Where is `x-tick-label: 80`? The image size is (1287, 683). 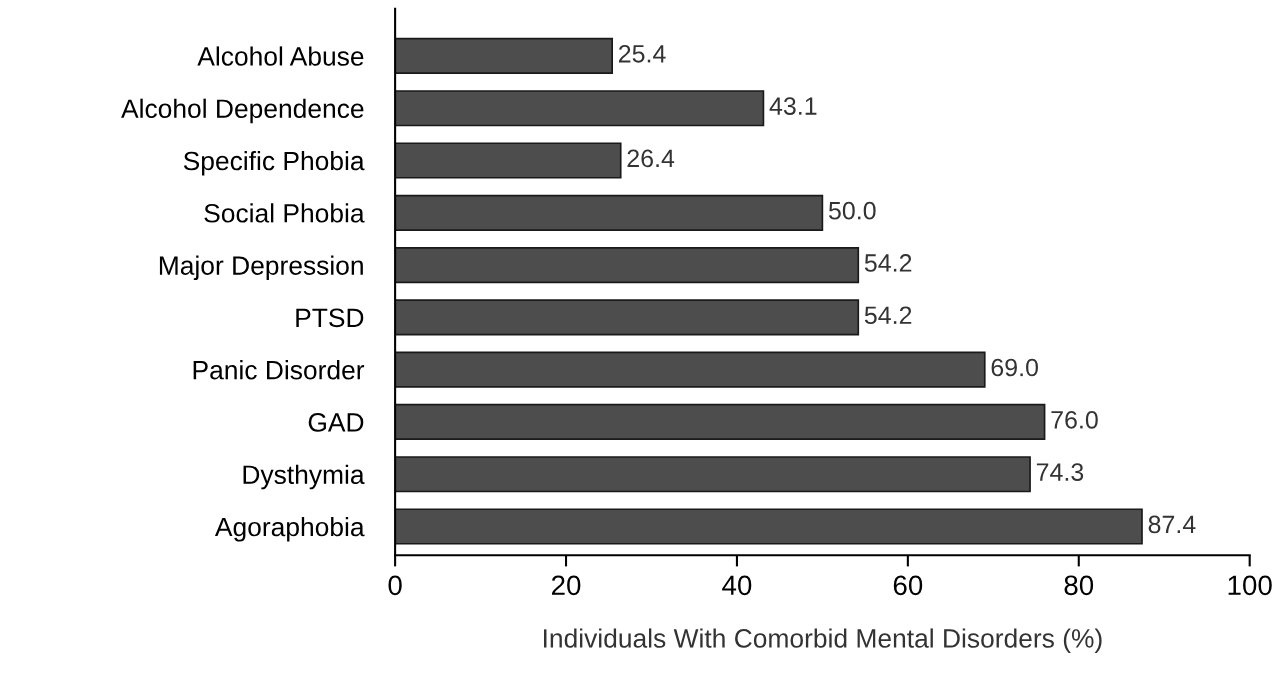
x-tick-label: 80 is located at coordinates (1079, 585).